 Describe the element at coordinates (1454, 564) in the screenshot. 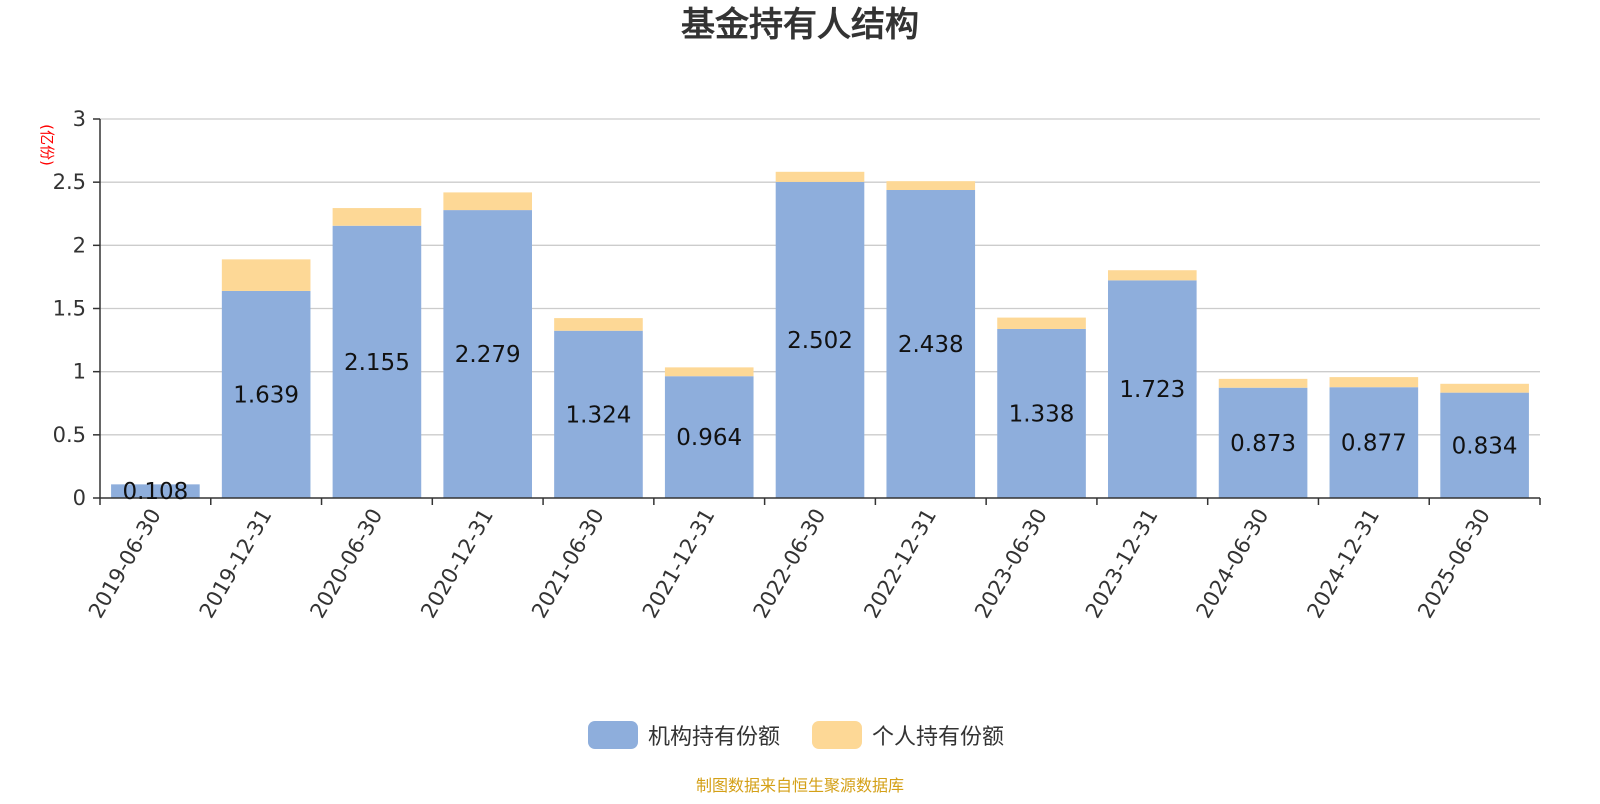

I see `x-tick-label: 2025-06-30` at that location.